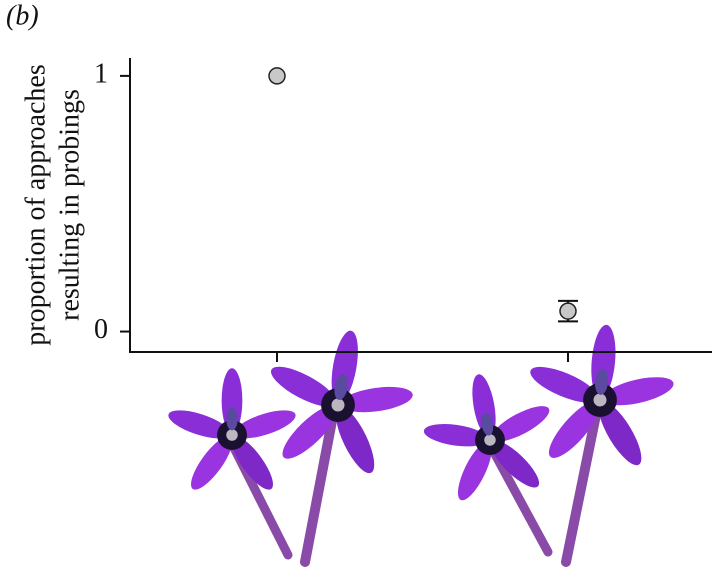 This screenshot has width=712, height=578. Describe the element at coordinates (101, 73) in the screenshot. I see `y-tick-label: 1` at that location.